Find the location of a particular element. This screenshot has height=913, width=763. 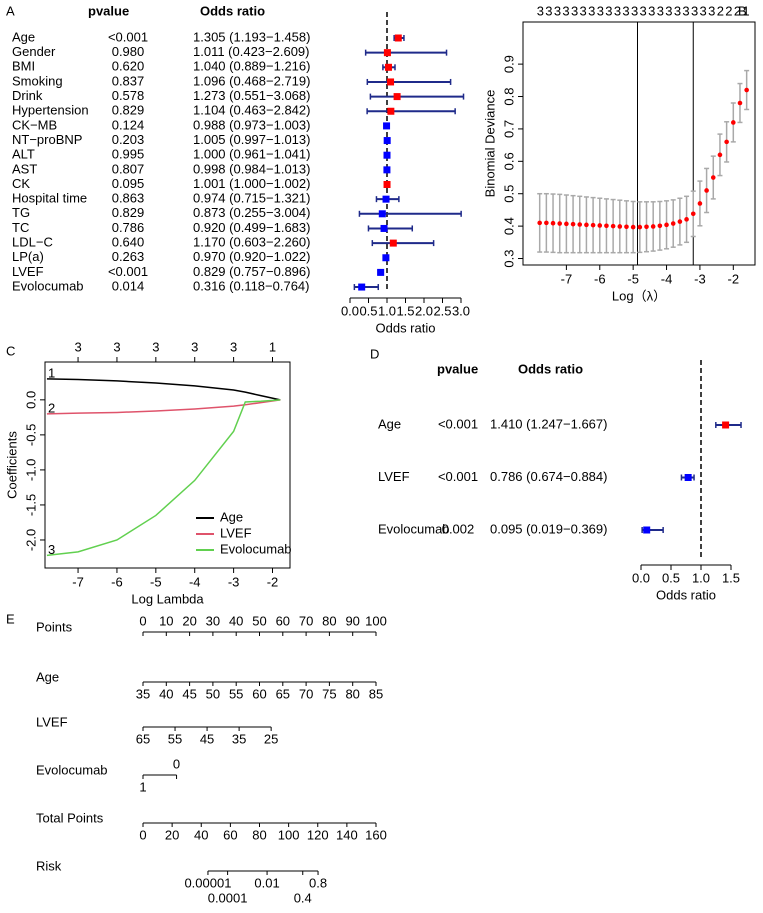

p-value: 0.980 is located at coordinates (128, 51).